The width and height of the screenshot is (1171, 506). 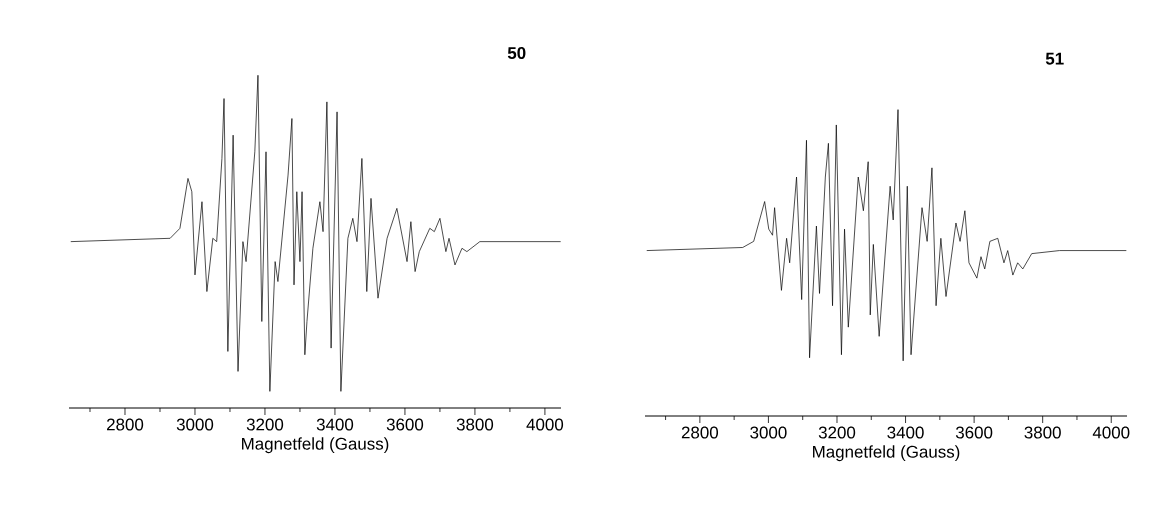 What do you see at coordinates (516, 52) in the screenshot?
I see `chart-title: 50` at bounding box center [516, 52].